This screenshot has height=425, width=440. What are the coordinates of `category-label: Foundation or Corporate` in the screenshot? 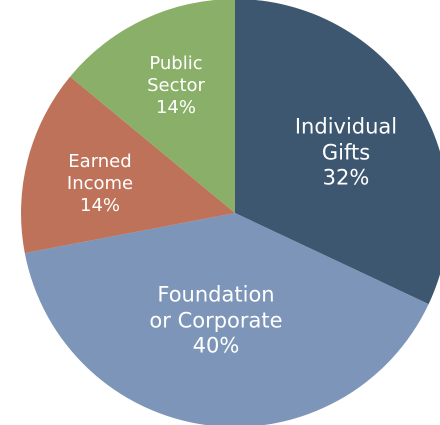 It's located at (216, 307).